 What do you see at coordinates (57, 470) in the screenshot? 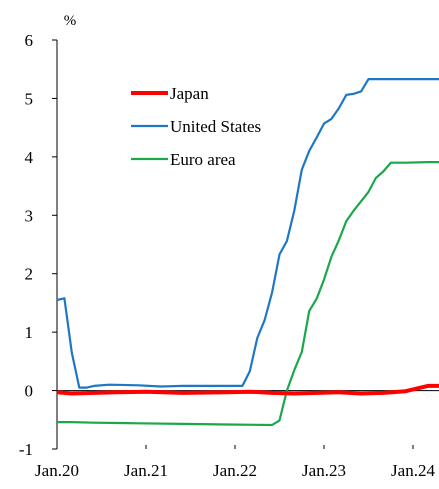
I see `x-tick-label: Jan.20` at bounding box center [57, 470].